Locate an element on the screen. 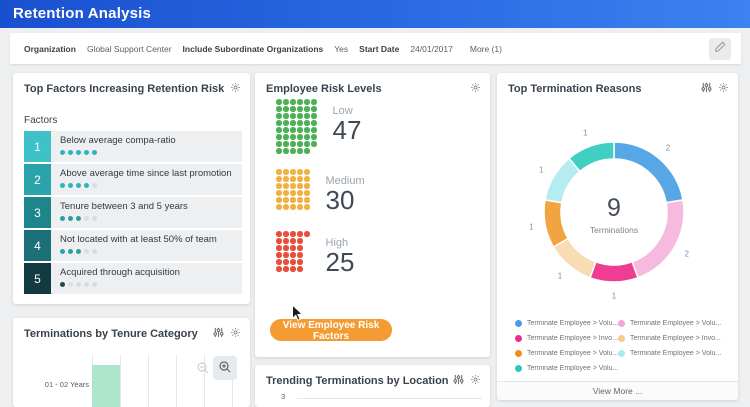 The image size is (750, 407). factor-body: Not located with at least 50% of team is located at coordinates (146, 245).